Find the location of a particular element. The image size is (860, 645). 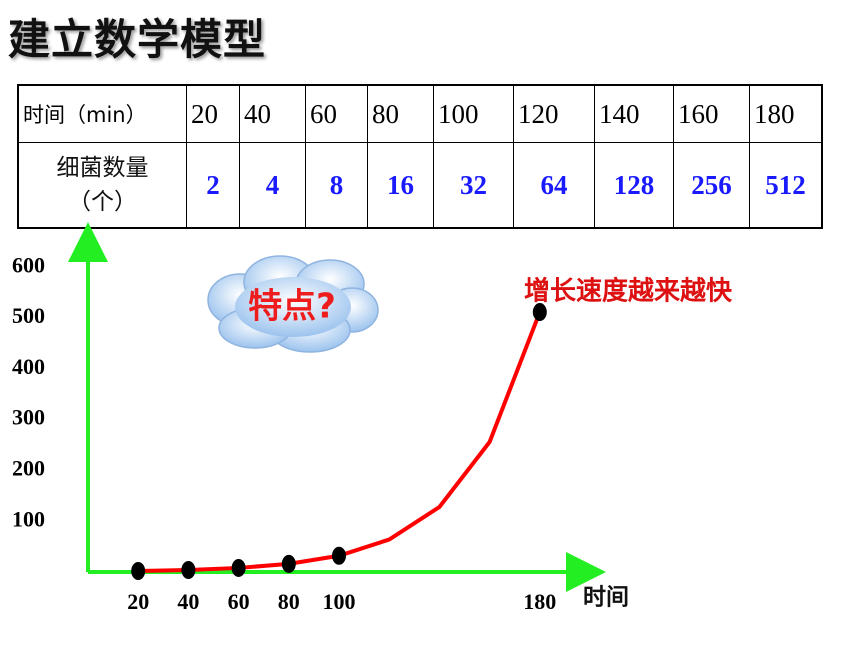

cell-text: 2 is located at coordinates (213, 184).